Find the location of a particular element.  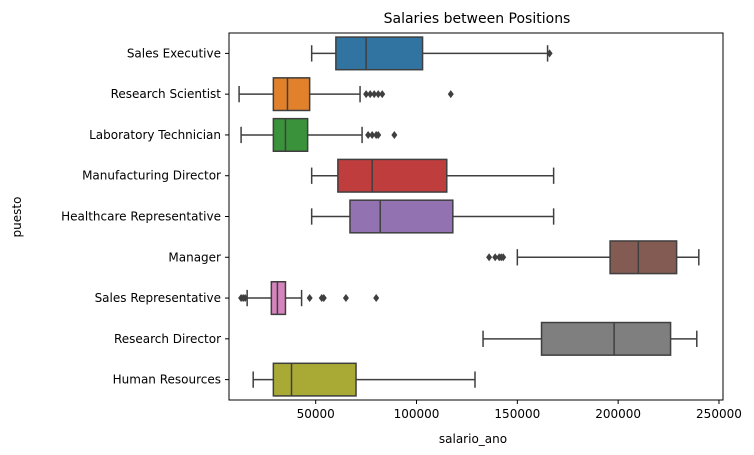

x-tick-label: 100000 is located at coordinates (417, 414).